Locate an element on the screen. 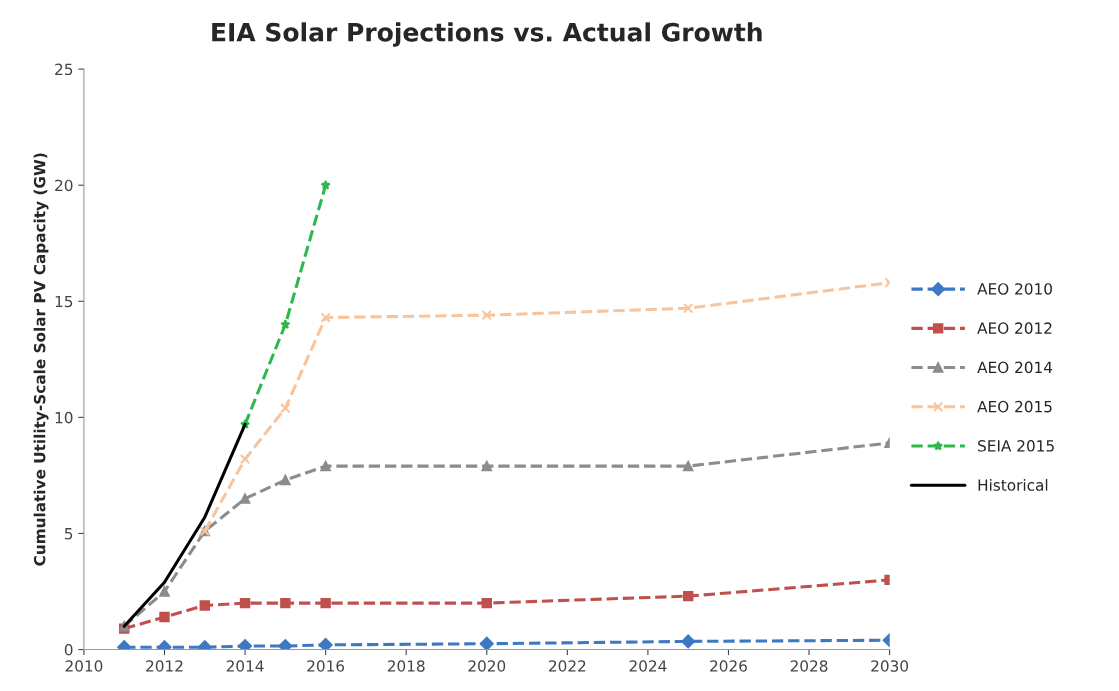 The height and width of the screenshot is (691, 1119). x-tick-label: 2024 is located at coordinates (648, 666).